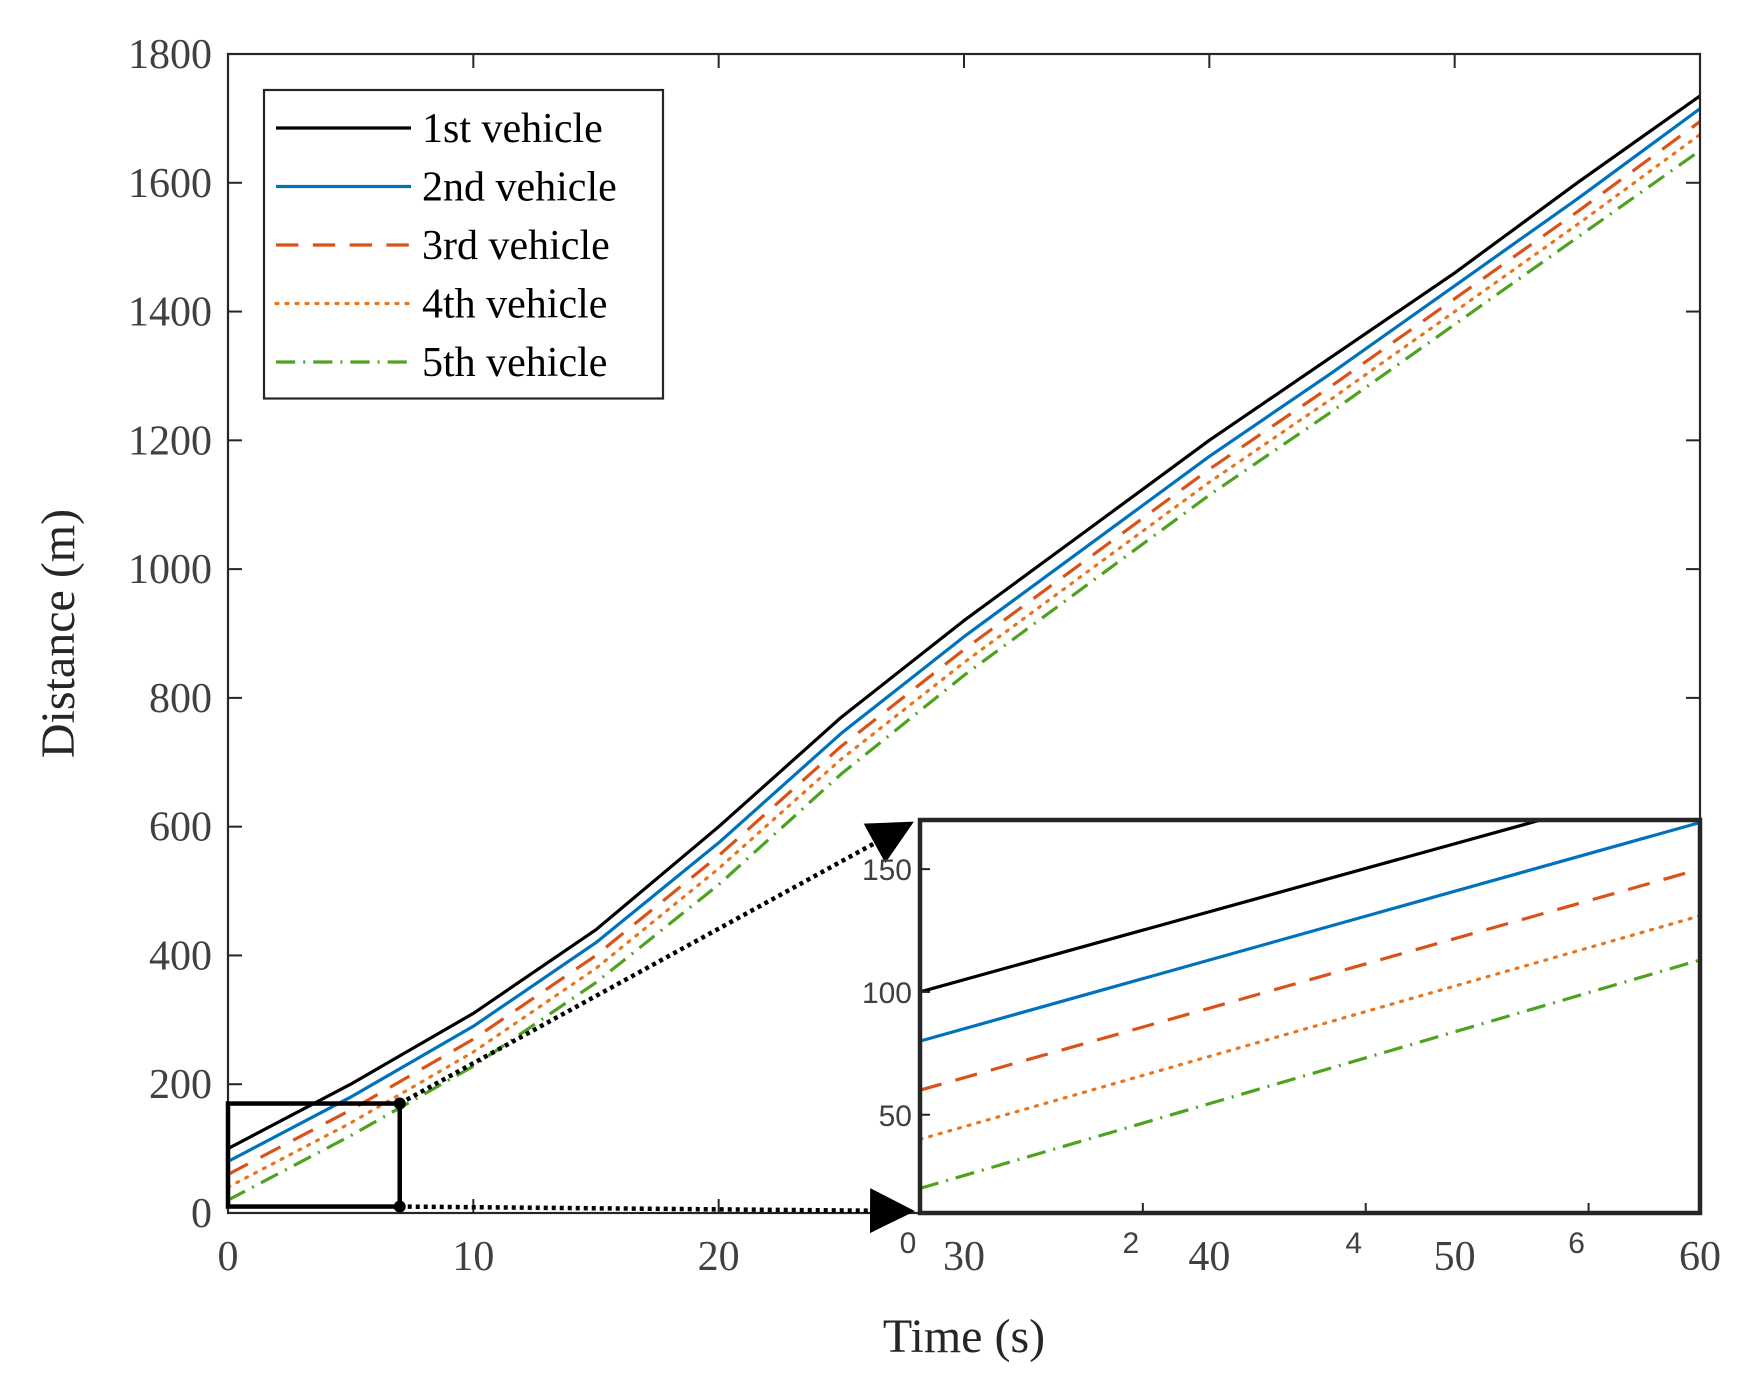  Describe the element at coordinates (719, 1257) in the screenshot. I see `x-tick-label: 20` at that location.